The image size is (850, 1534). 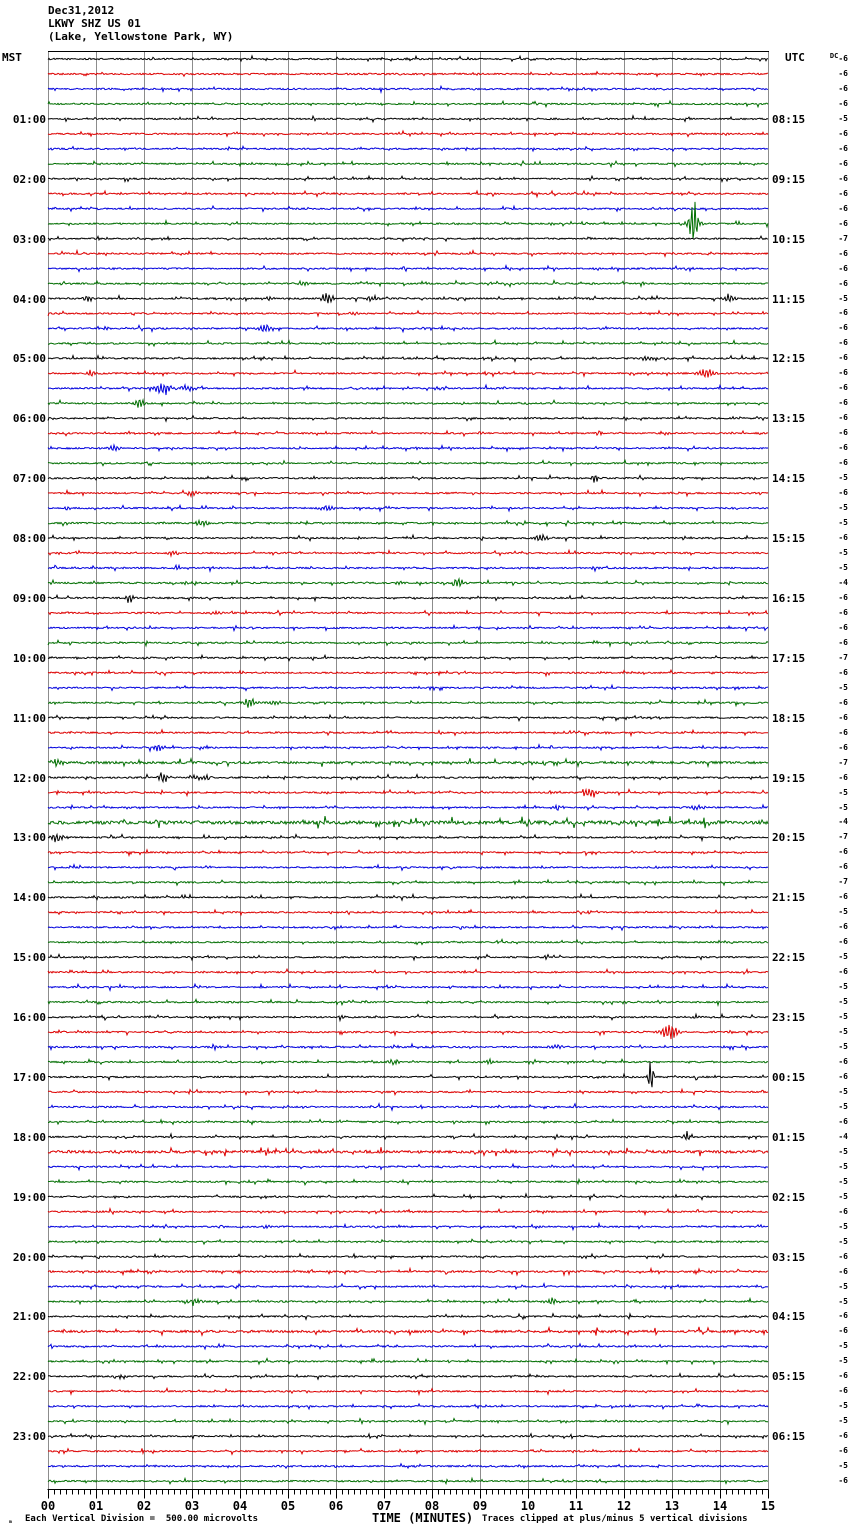 What do you see at coordinates (789, 539) in the screenshot?
I see `hour-label-utc: 15:15` at bounding box center [789, 539].